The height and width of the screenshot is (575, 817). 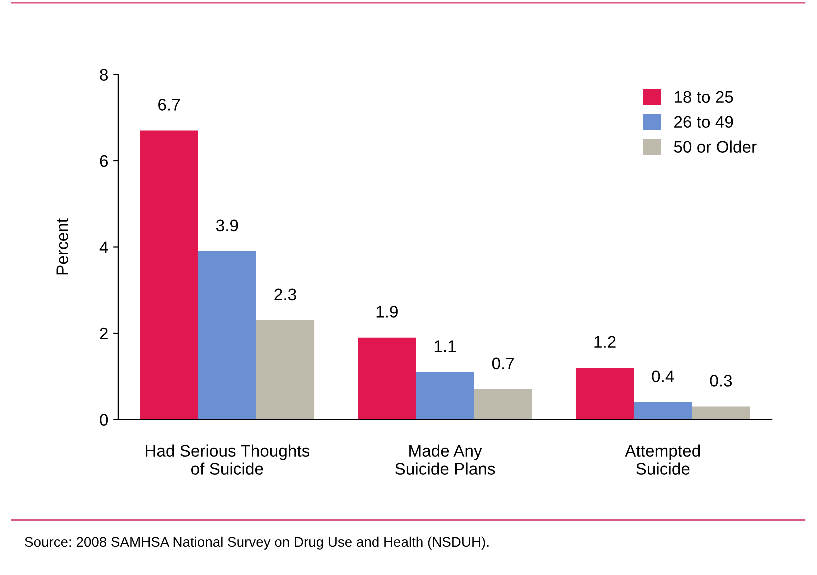 I want to click on data-label: 1.2, so click(x=605, y=342).